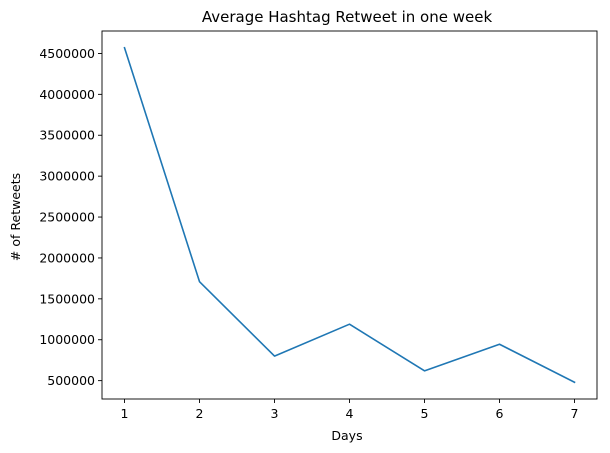 The width and height of the screenshot is (610, 453). I want to click on y-tick-label: 2000000, so click(67, 257).